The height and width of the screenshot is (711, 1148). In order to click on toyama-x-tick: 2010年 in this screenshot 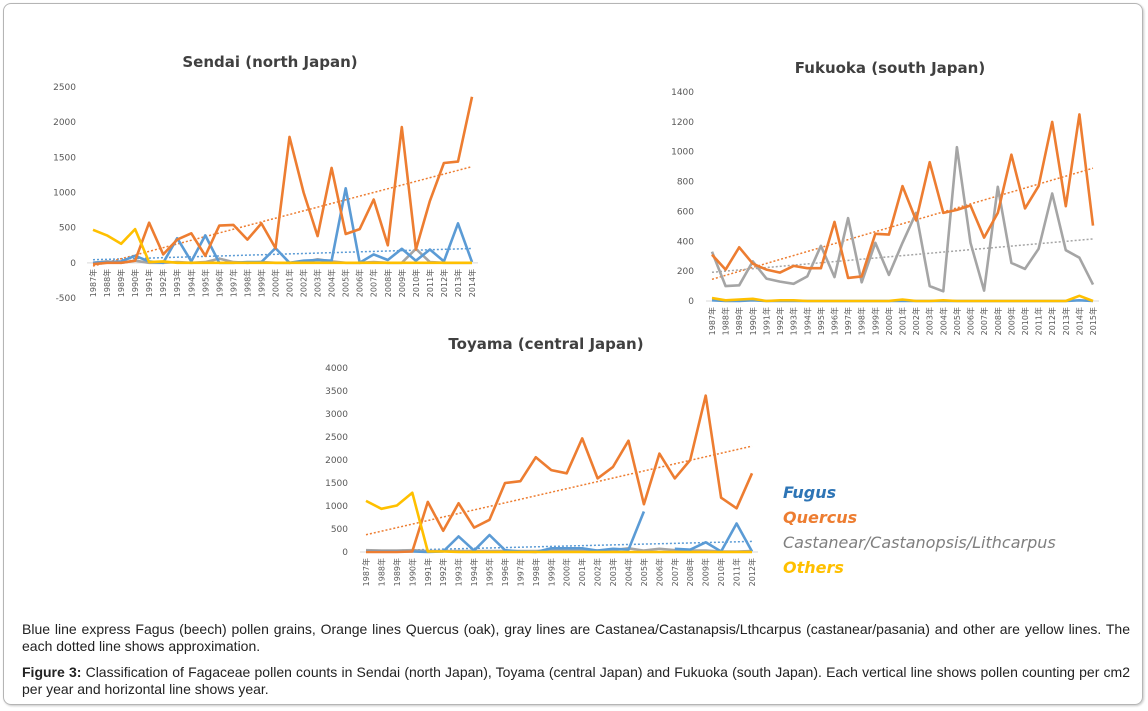, I will do `click(721, 572)`.